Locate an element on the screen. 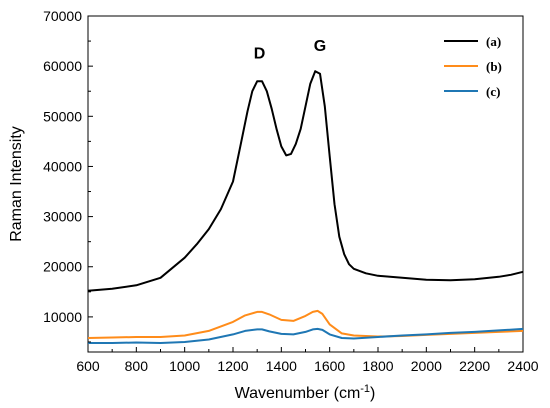 The width and height of the screenshot is (550, 408). x-tick-label: 2400 is located at coordinates (522, 366).